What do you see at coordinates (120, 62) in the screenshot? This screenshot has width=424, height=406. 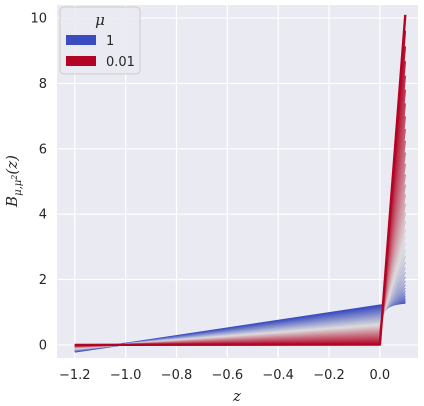 I see `legend-label-mu-0.01: 0.01` at bounding box center [120, 62].